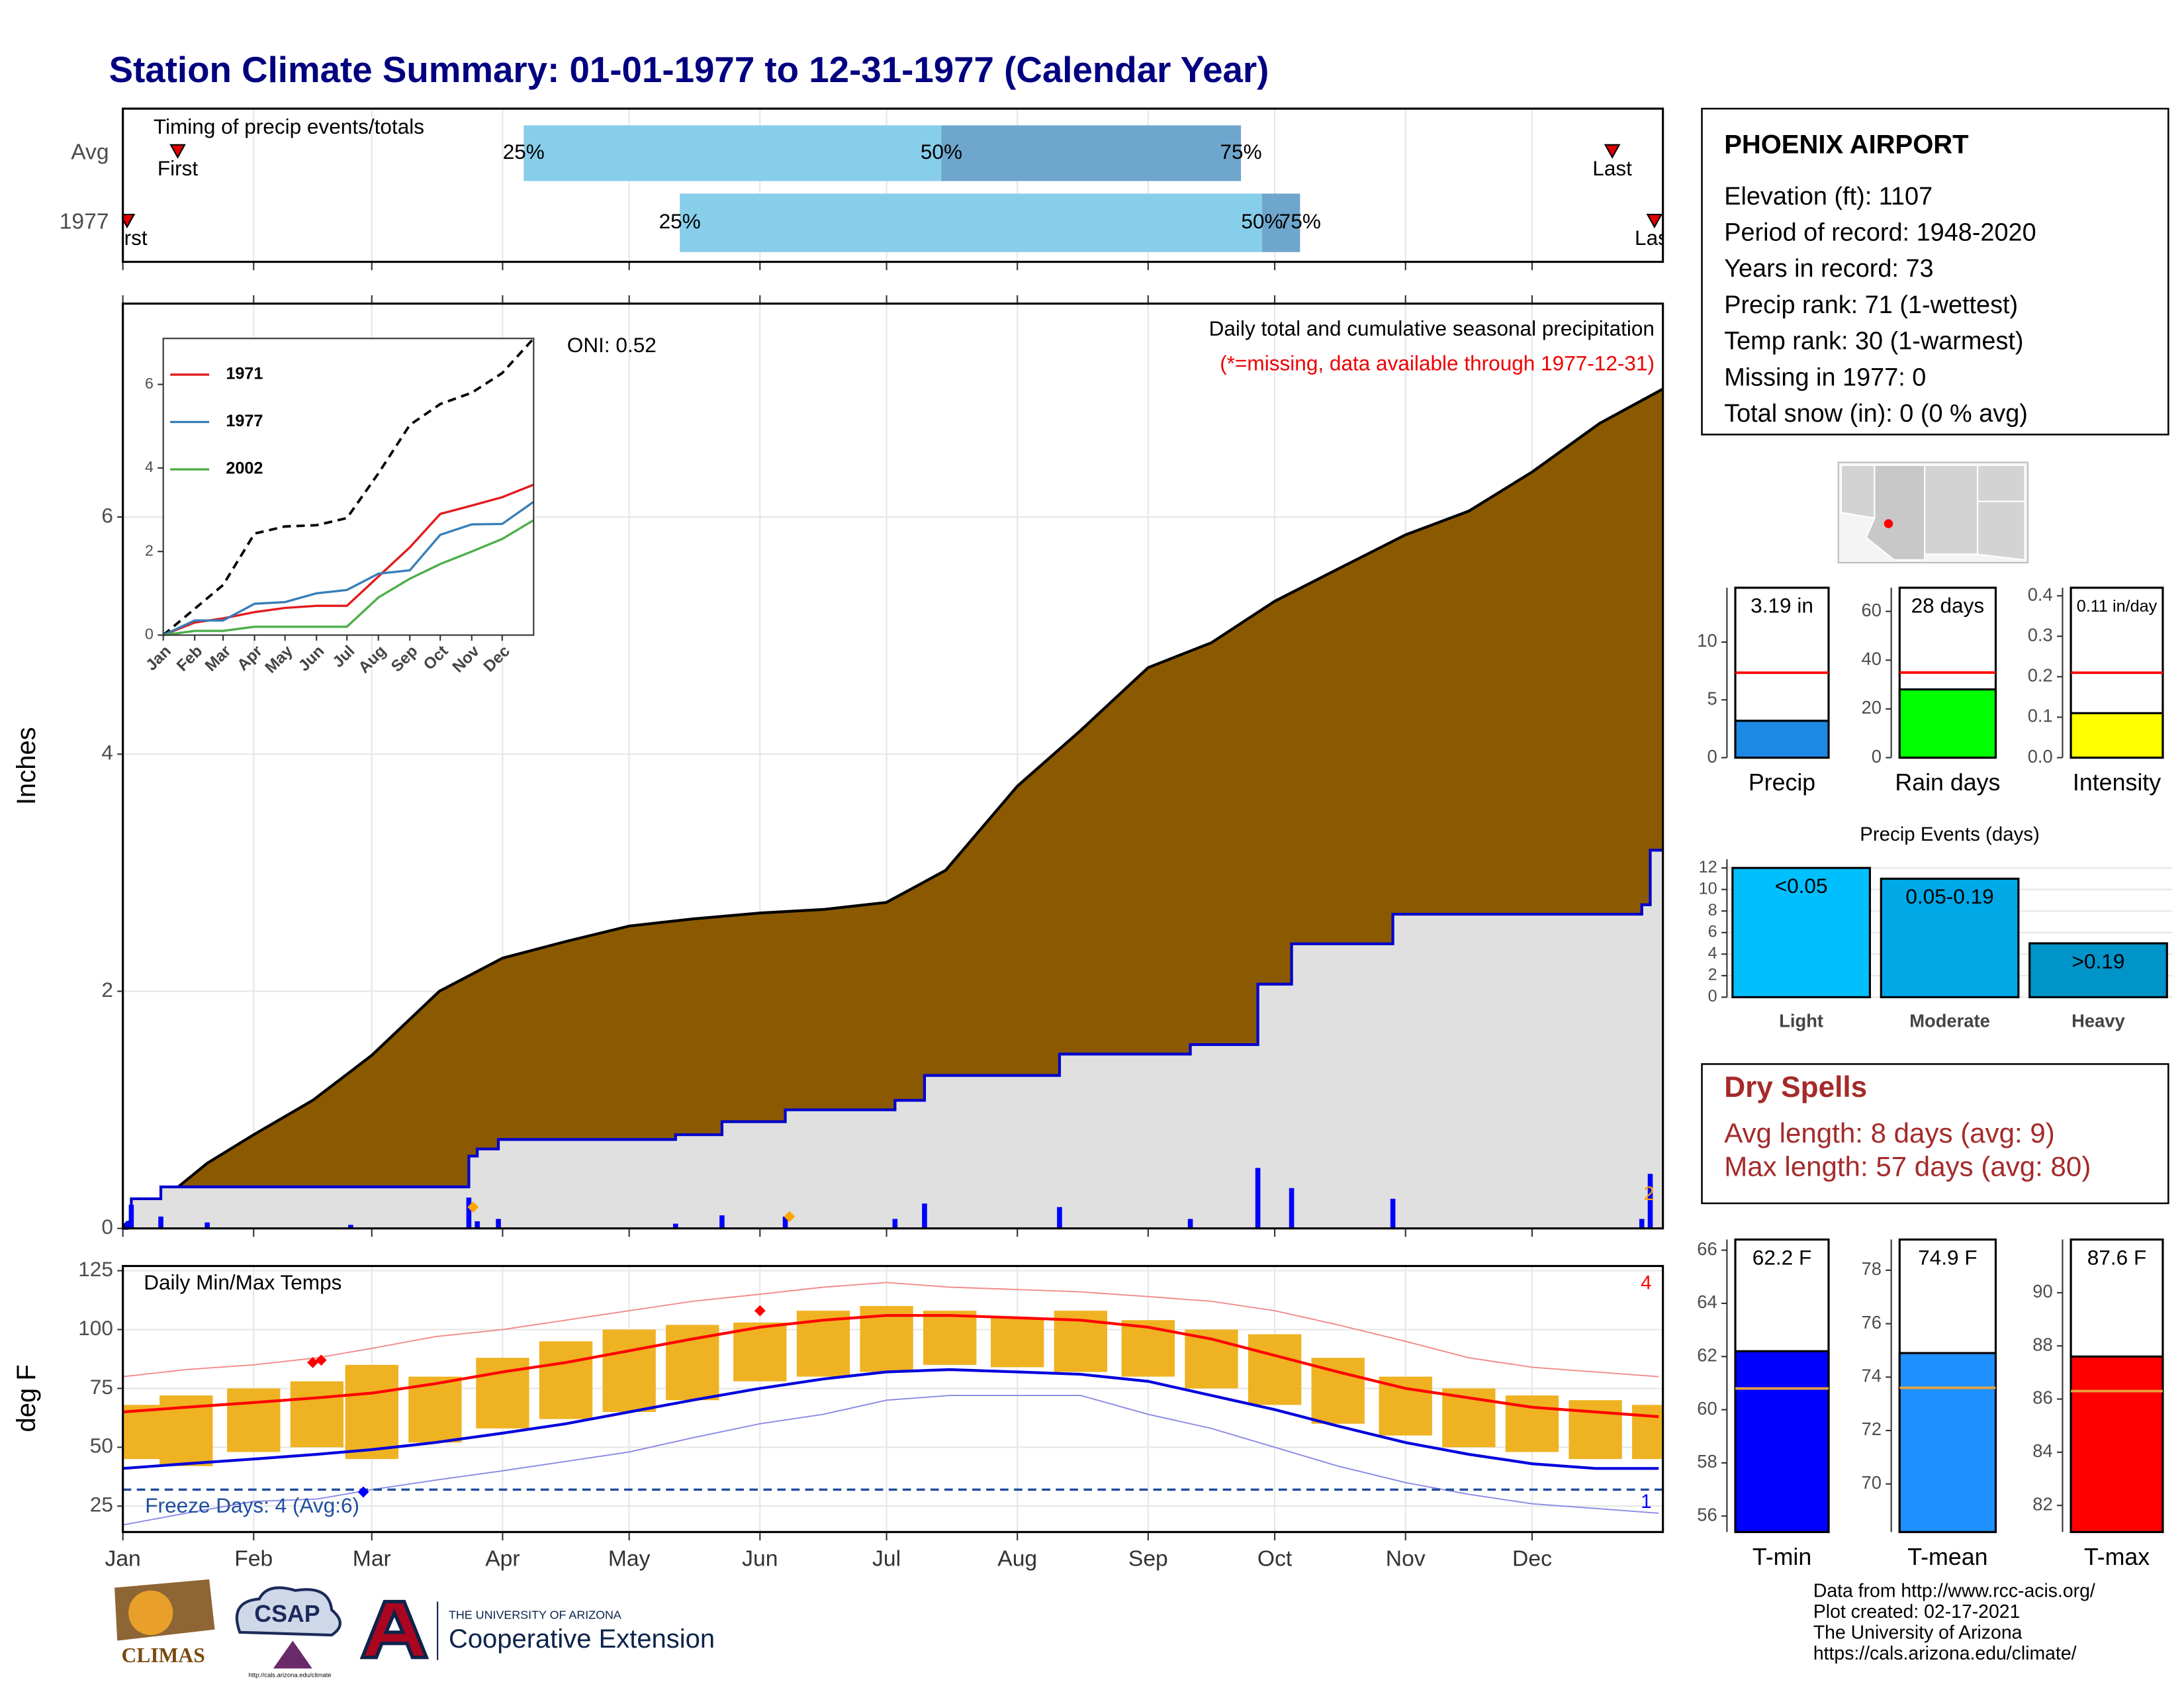 This screenshot has height=1688, width=2184. Describe the element at coordinates (1949, 1021) in the screenshot. I see `category-label: Moderate` at that location.